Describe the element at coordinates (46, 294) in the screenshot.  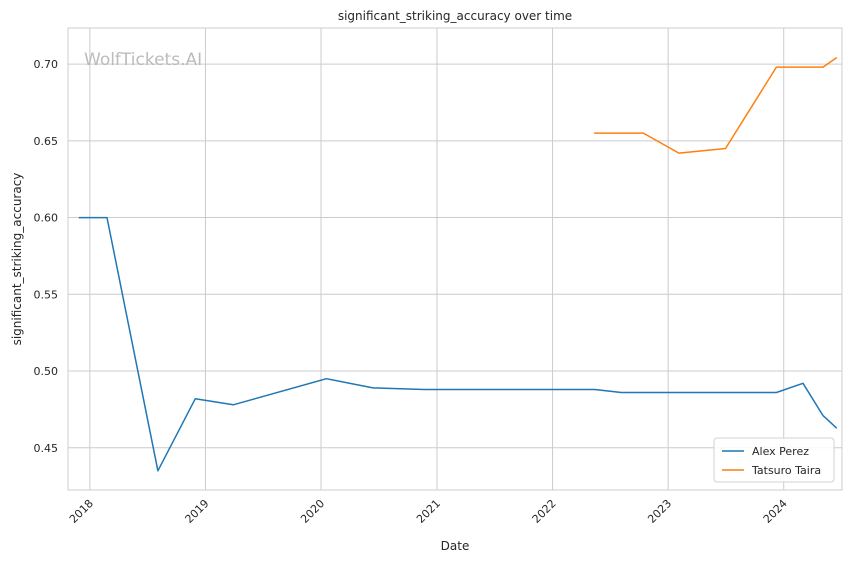
I see `y-tick-label: 0.55` at that location.